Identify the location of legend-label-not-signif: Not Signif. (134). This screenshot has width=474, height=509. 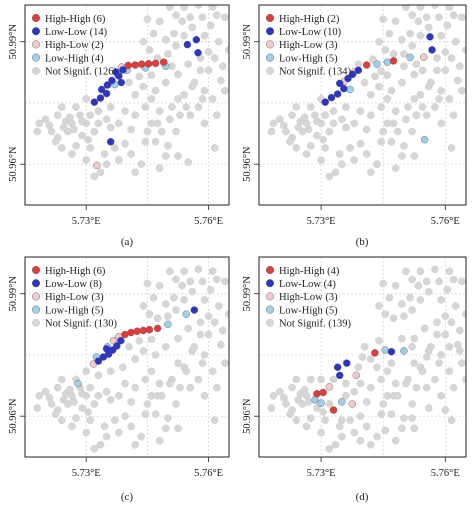
(315, 72).